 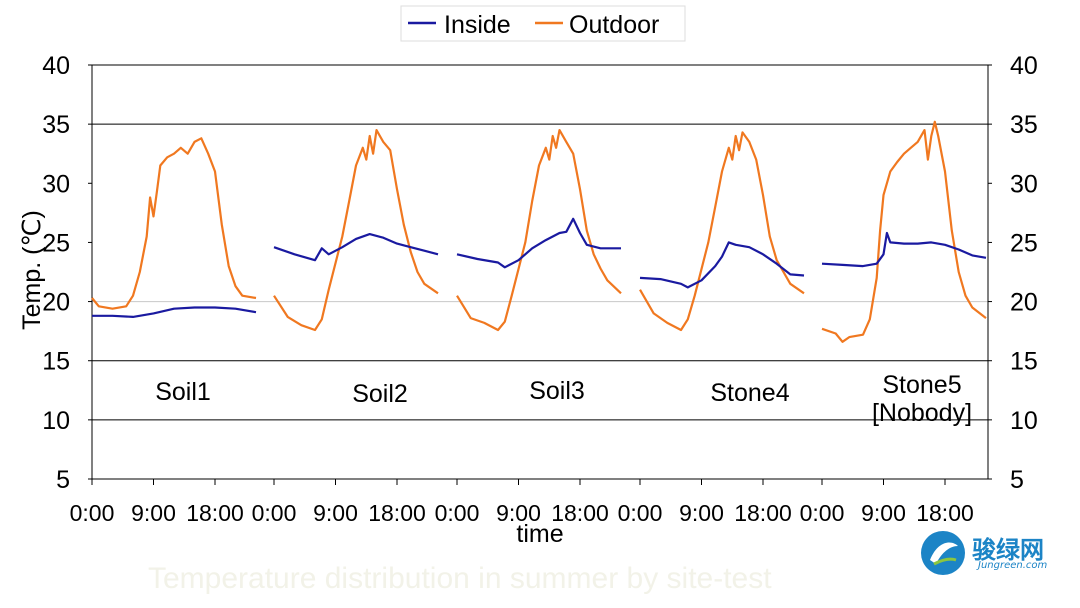 What do you see at coordinates (921, 385) in the screenshot?
I see `panel-label: Stone5` at bounding box center [921, 385].